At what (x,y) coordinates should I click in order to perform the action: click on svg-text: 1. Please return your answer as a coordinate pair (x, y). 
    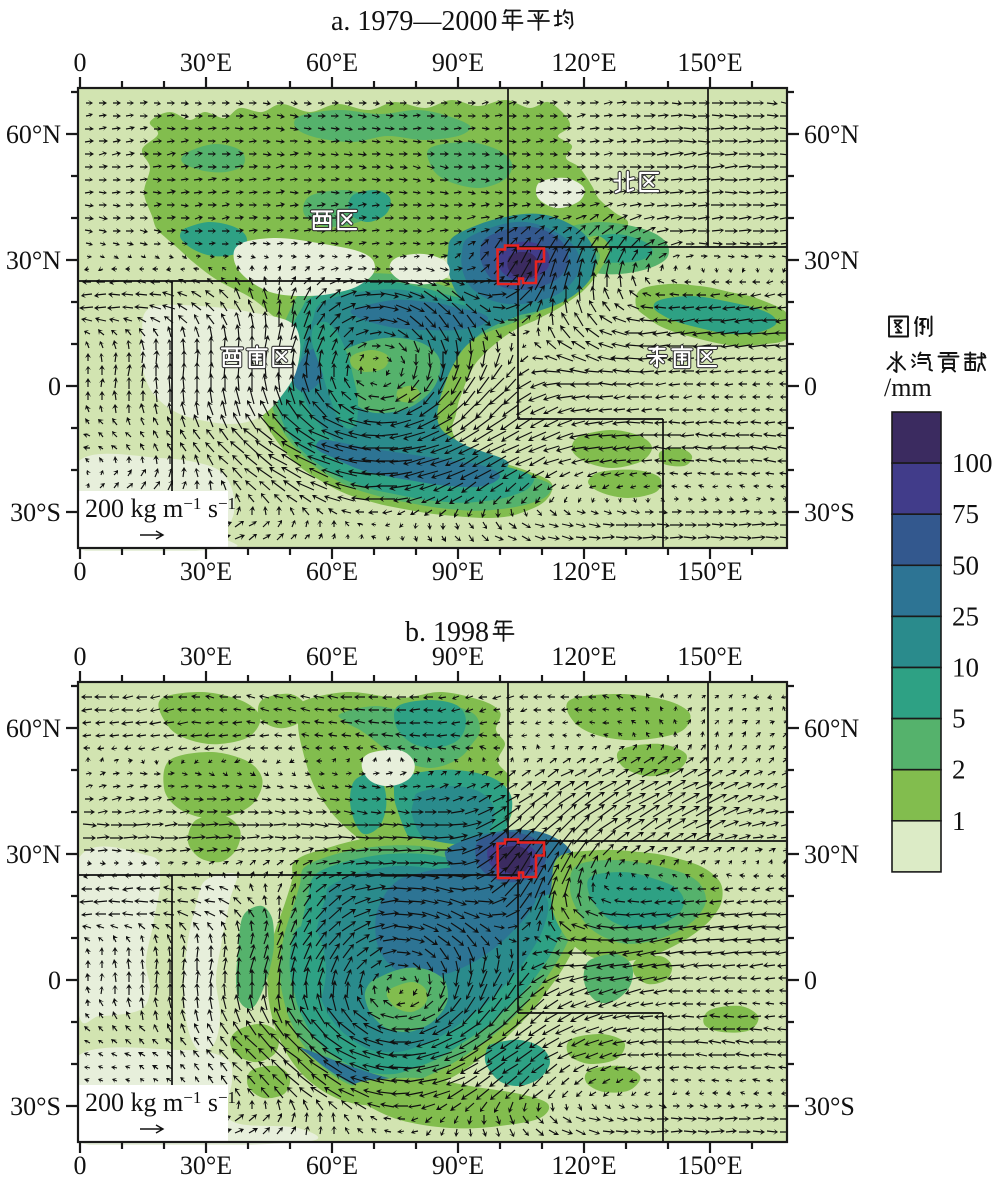
    Looking at the image, I should click on (959, 821).